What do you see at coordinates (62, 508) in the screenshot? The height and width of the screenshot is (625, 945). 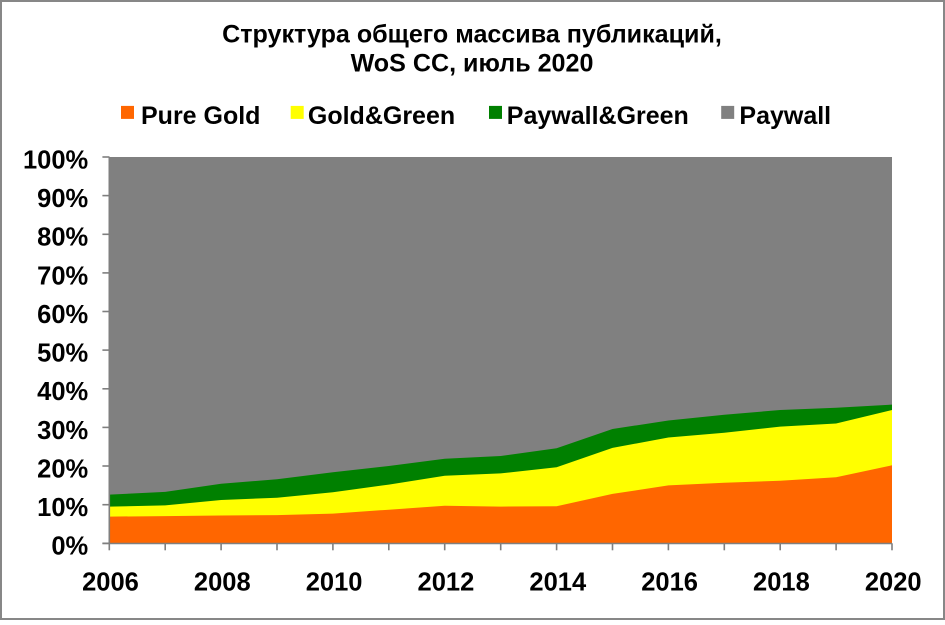 I see `svg-text: 10%` at bounding box center [62, 508].